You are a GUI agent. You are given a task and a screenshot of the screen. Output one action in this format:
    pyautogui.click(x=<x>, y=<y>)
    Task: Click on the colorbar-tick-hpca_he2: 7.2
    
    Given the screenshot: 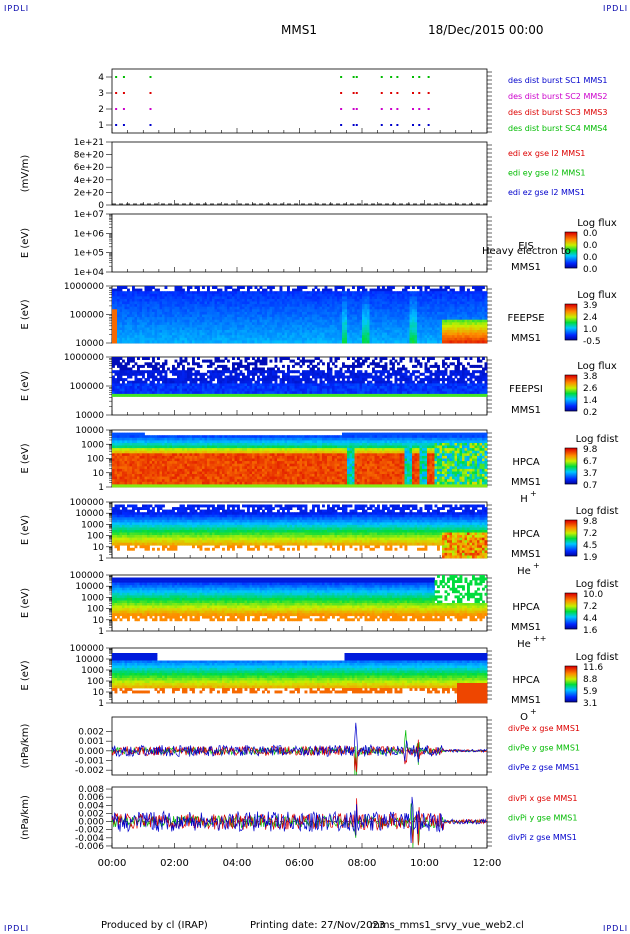 What is the action you would take?
    pyautogui.click(x=590, y=607)
    